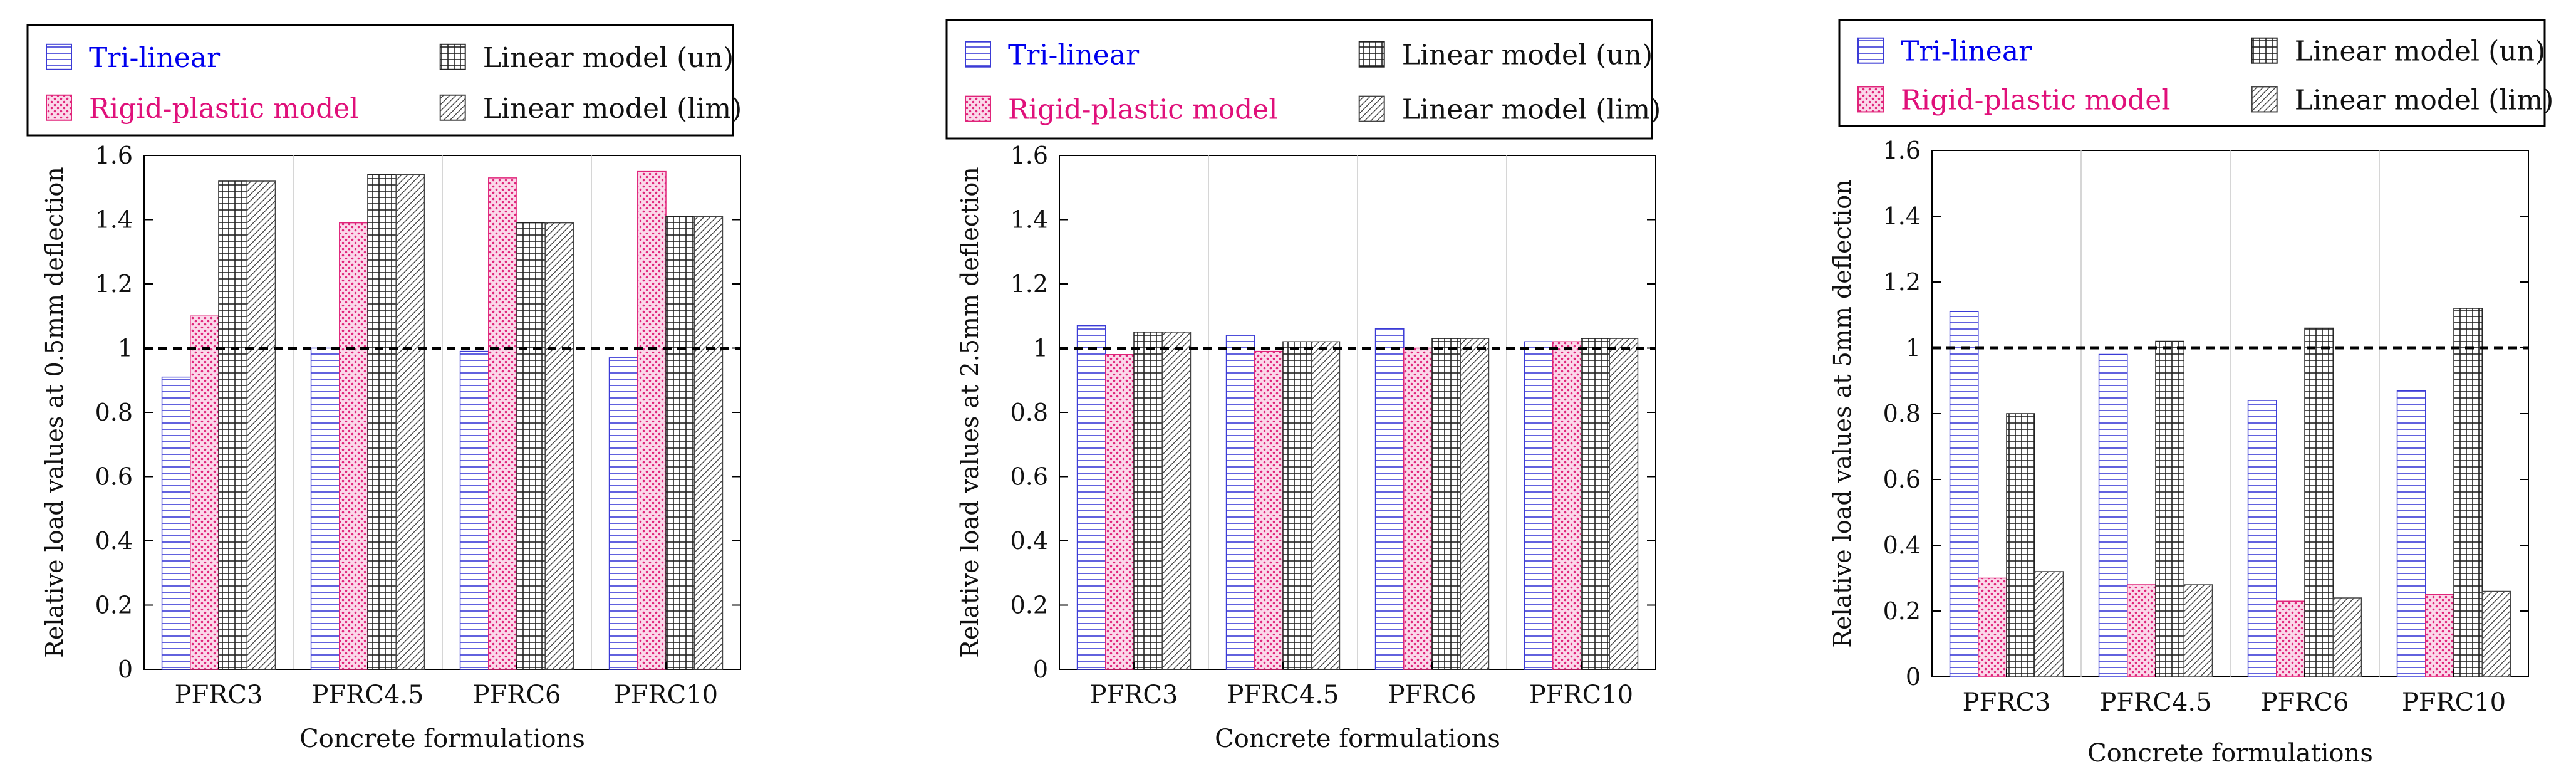  I want to click on legend-label: Linear model (un), so click(2420, 52).